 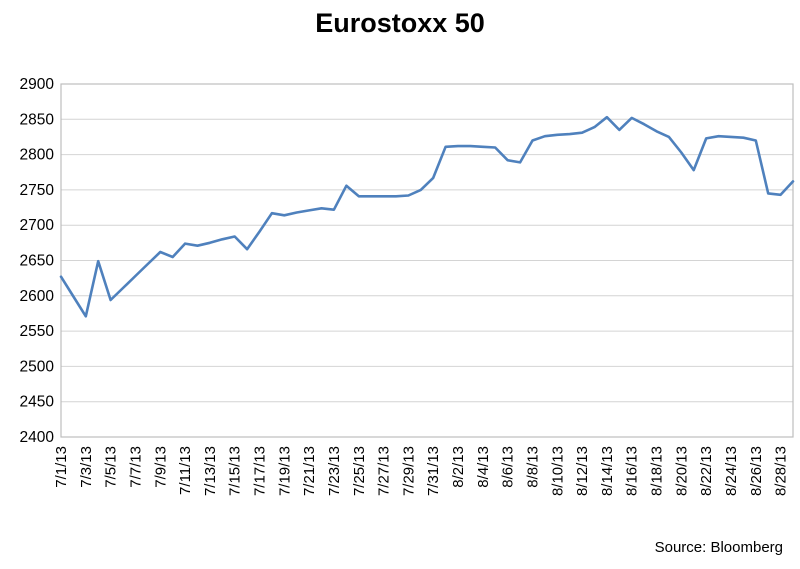 I want to click on x-tick-label: 7/9/13, so click(x=160, y=467).